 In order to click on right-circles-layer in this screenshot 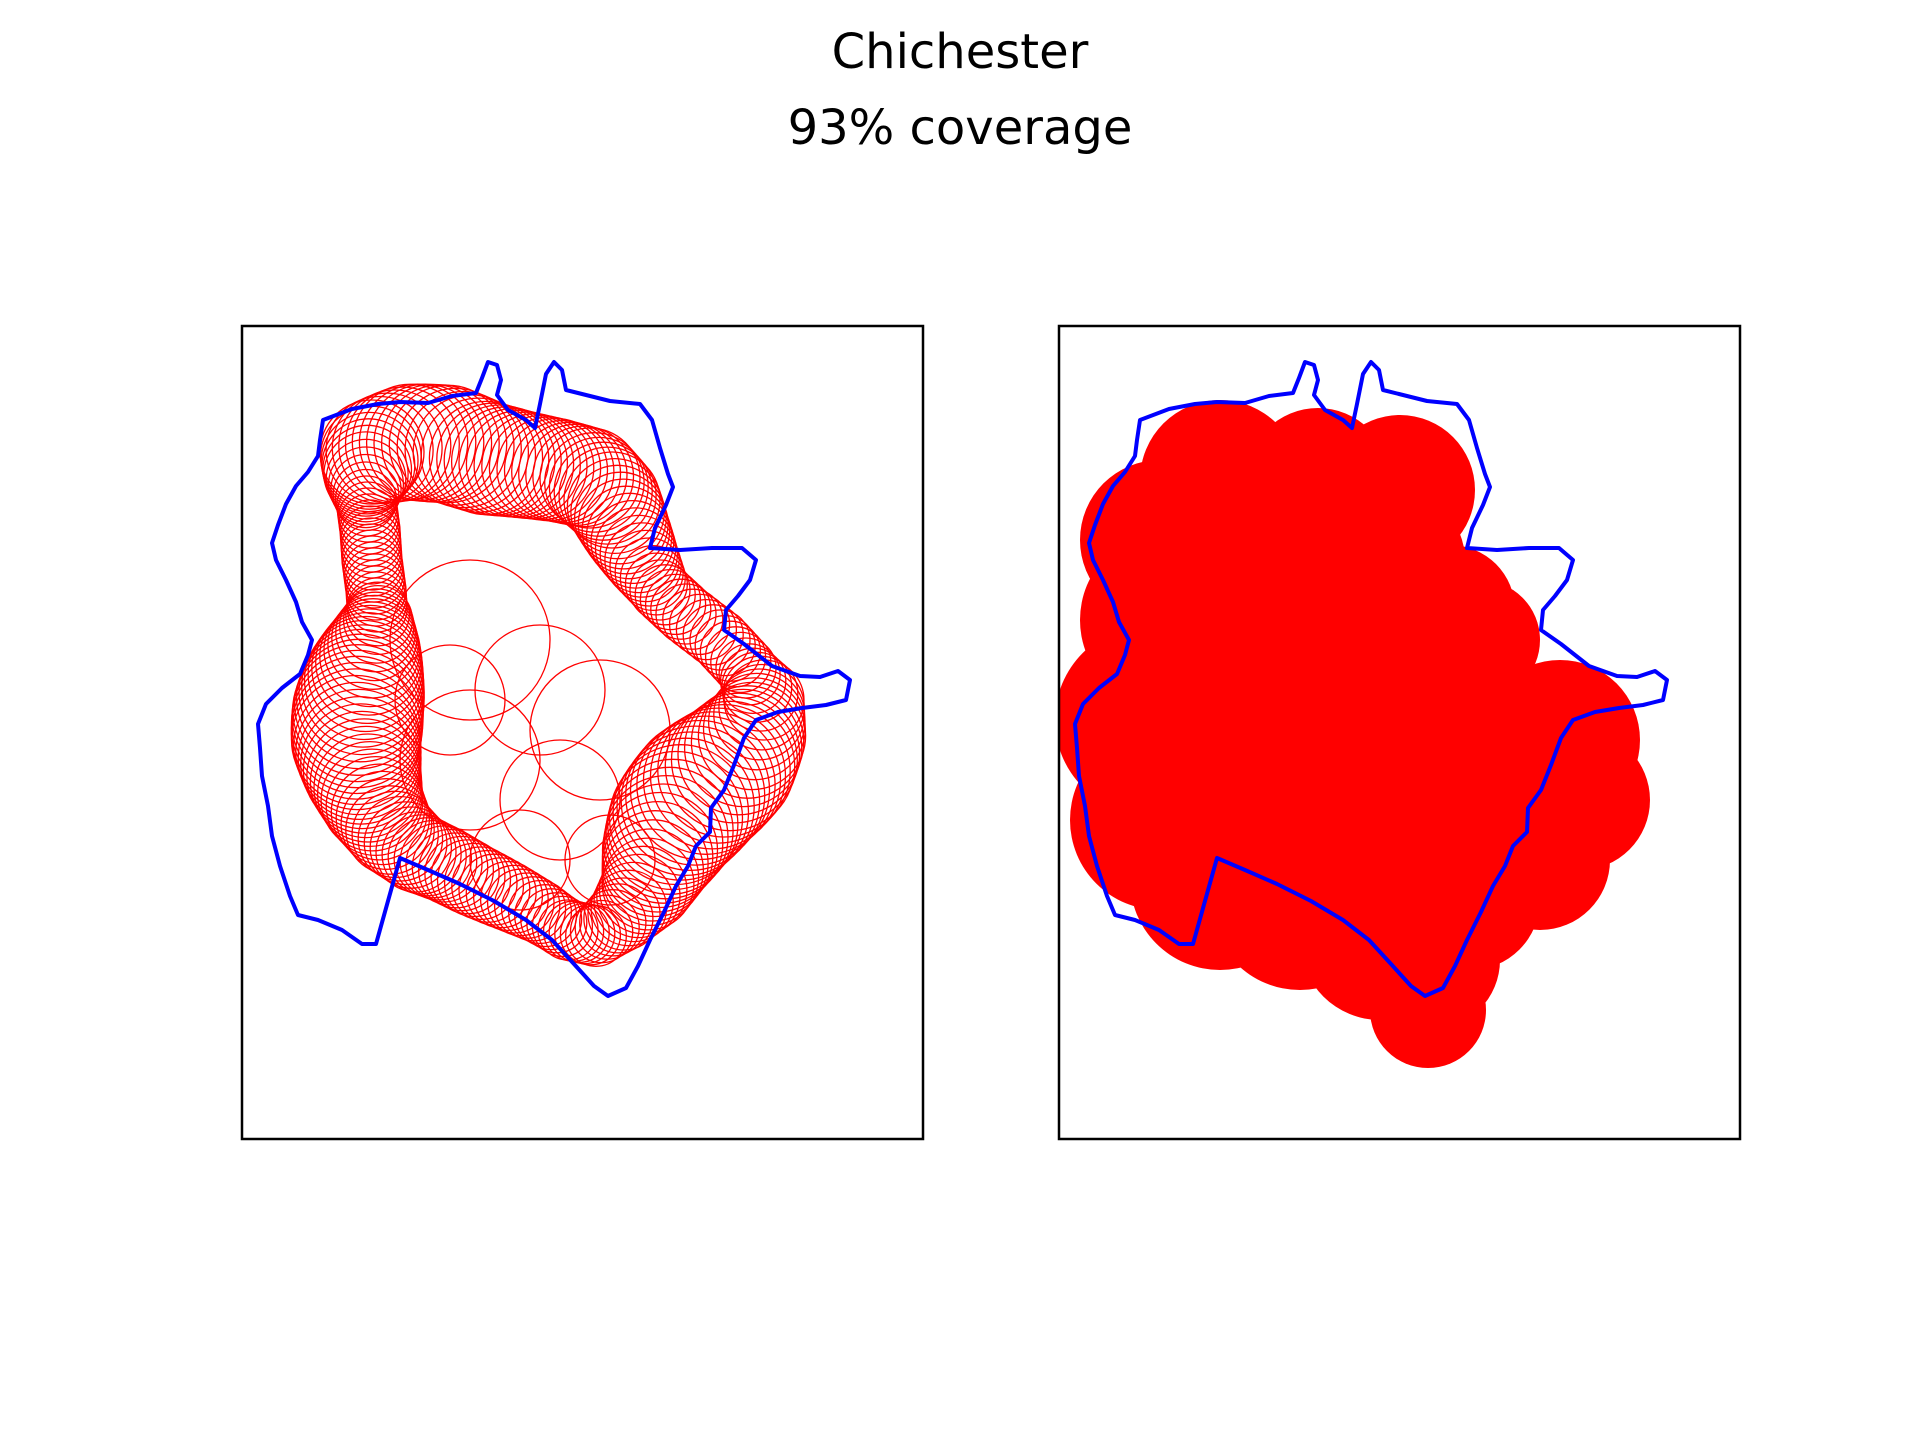, I will do `click(1354, 734)`.